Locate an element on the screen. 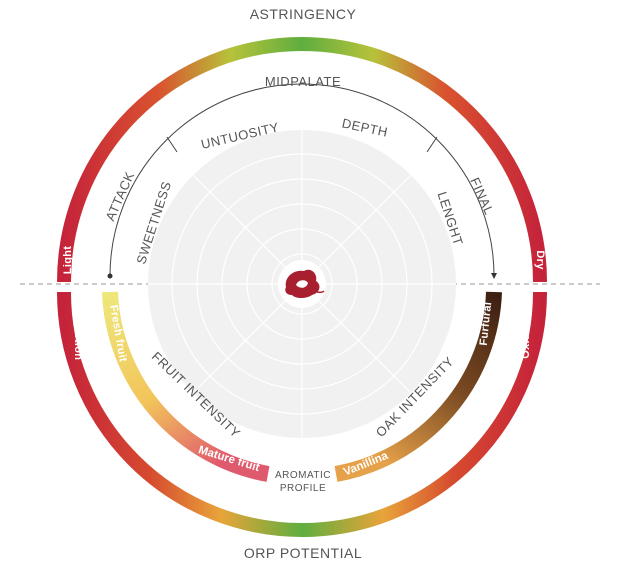 Image resolution: width=640 pixels, height=575 pixels. wine-stain-logo-icon is located at coordinates (305, 283).